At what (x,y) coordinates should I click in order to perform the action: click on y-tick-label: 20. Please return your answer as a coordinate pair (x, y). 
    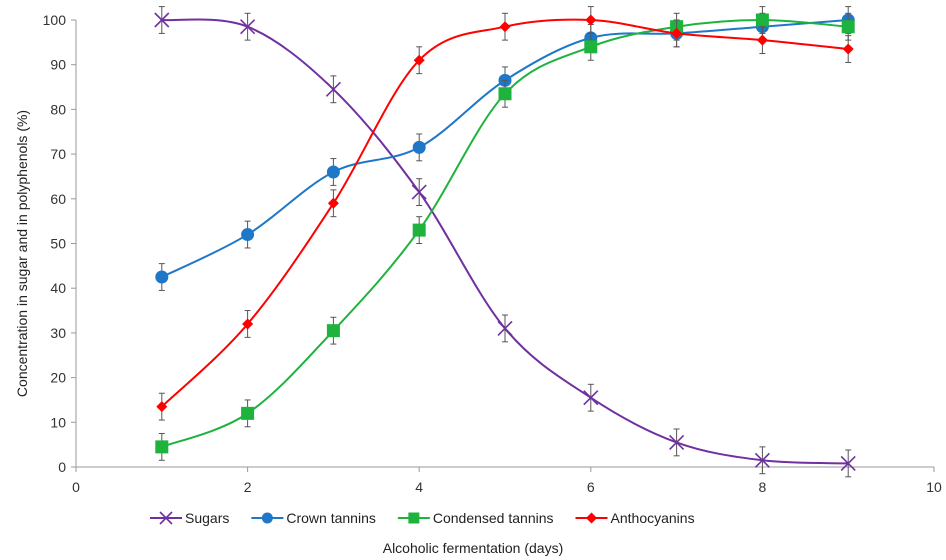
    Looking at the image, I should click on (58, 378).